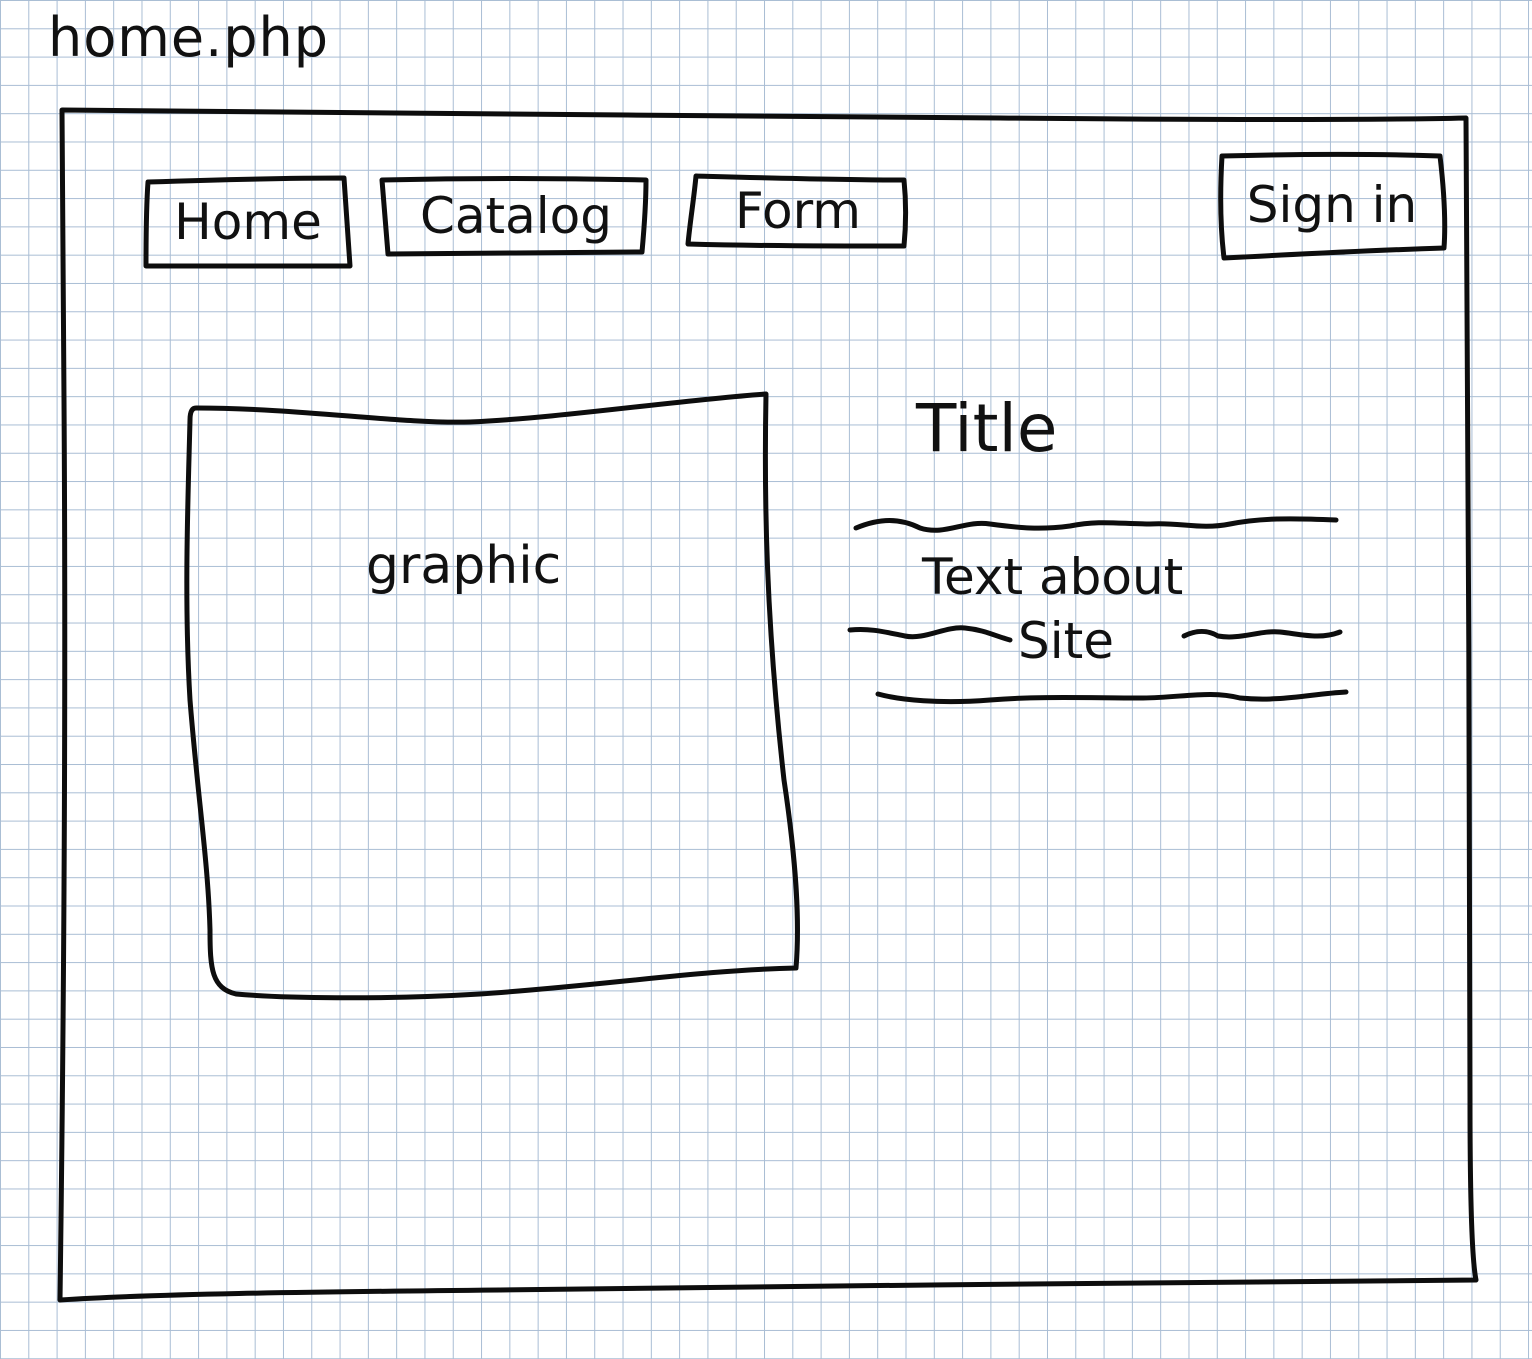  I want to click on hero-title: Title, so click(987, 428).